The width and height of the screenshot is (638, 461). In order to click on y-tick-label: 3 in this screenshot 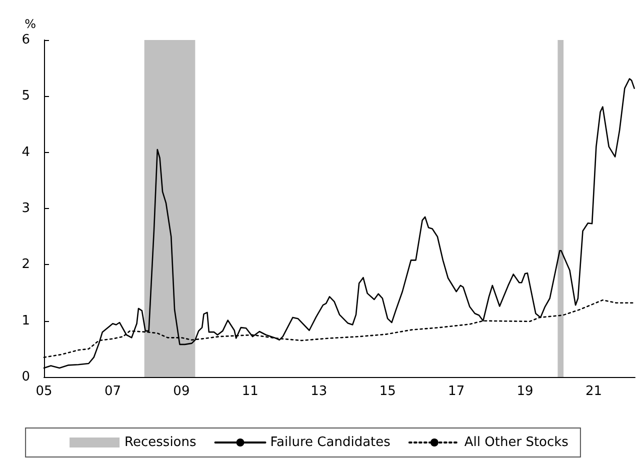, I will do `click(26, 208)`.